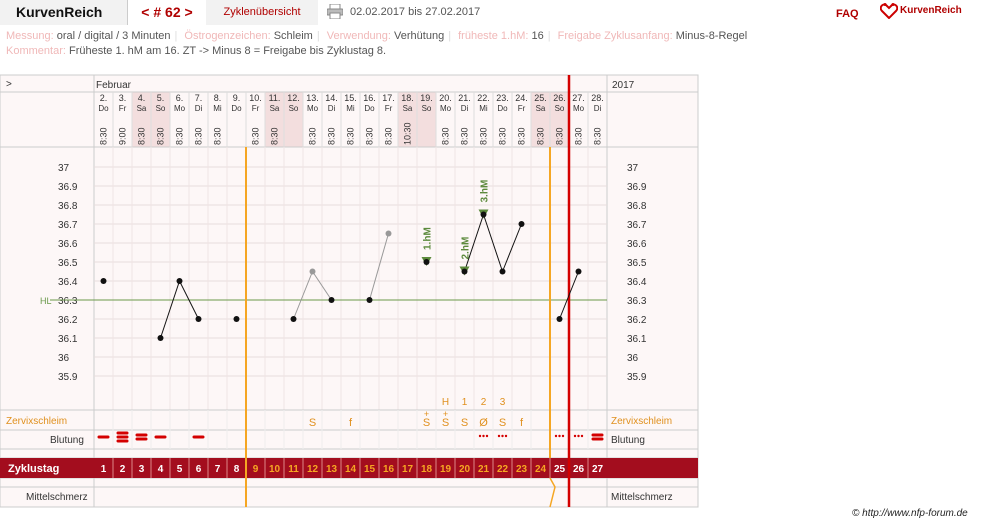 The image size is (981, 526). What do you see at coordinates (408, 469) in the screenshot?
I see `cycle-day-number: 17` at bounding box center [408, 469].